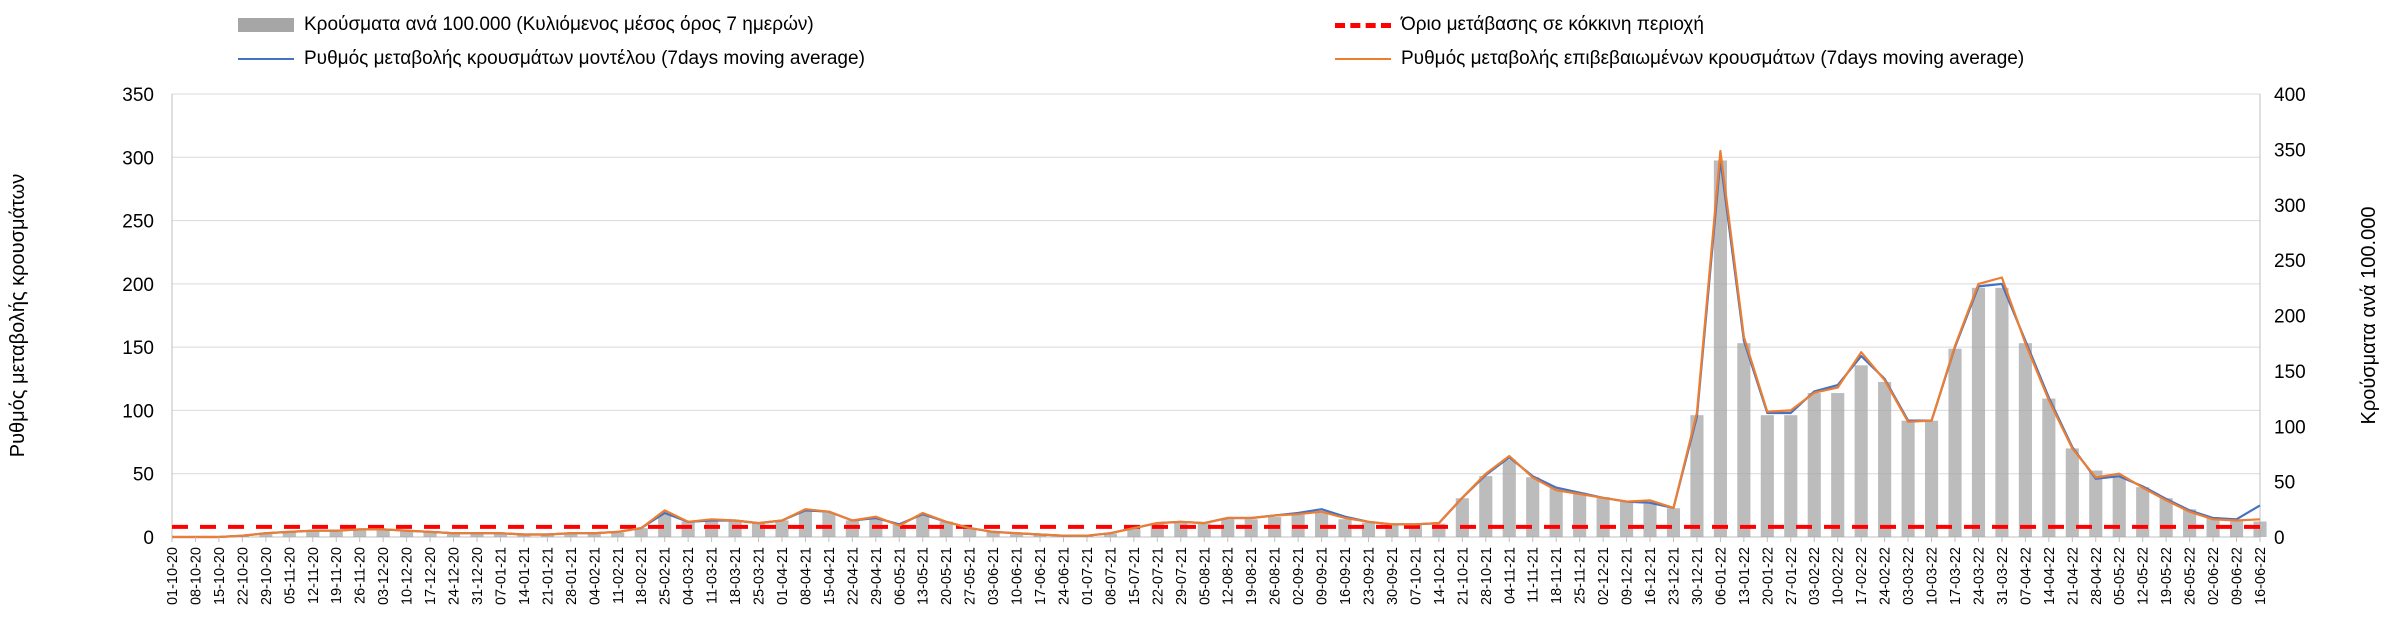 This screenshot has height=641, width=2401. Describe the element at coordinates (2290, 150) in the screenshot. I see `y-right-tick-label: 350` at that location.